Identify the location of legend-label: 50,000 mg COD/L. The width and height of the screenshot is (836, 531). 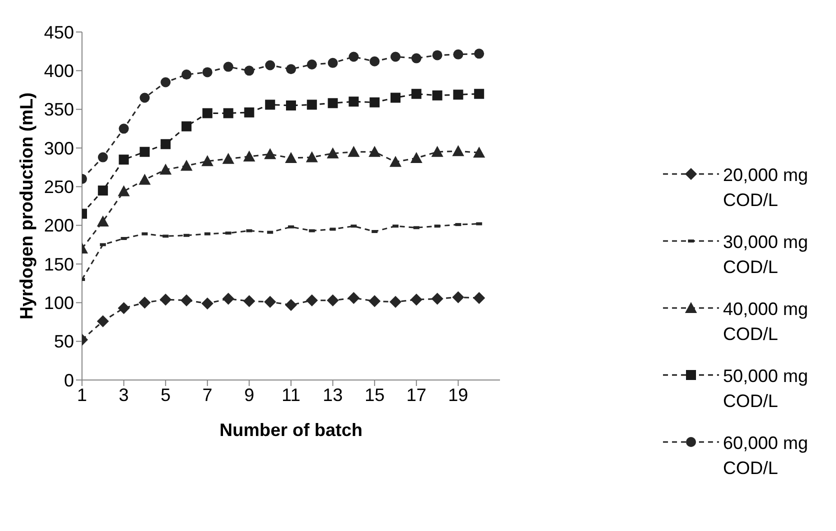
(766, 389).